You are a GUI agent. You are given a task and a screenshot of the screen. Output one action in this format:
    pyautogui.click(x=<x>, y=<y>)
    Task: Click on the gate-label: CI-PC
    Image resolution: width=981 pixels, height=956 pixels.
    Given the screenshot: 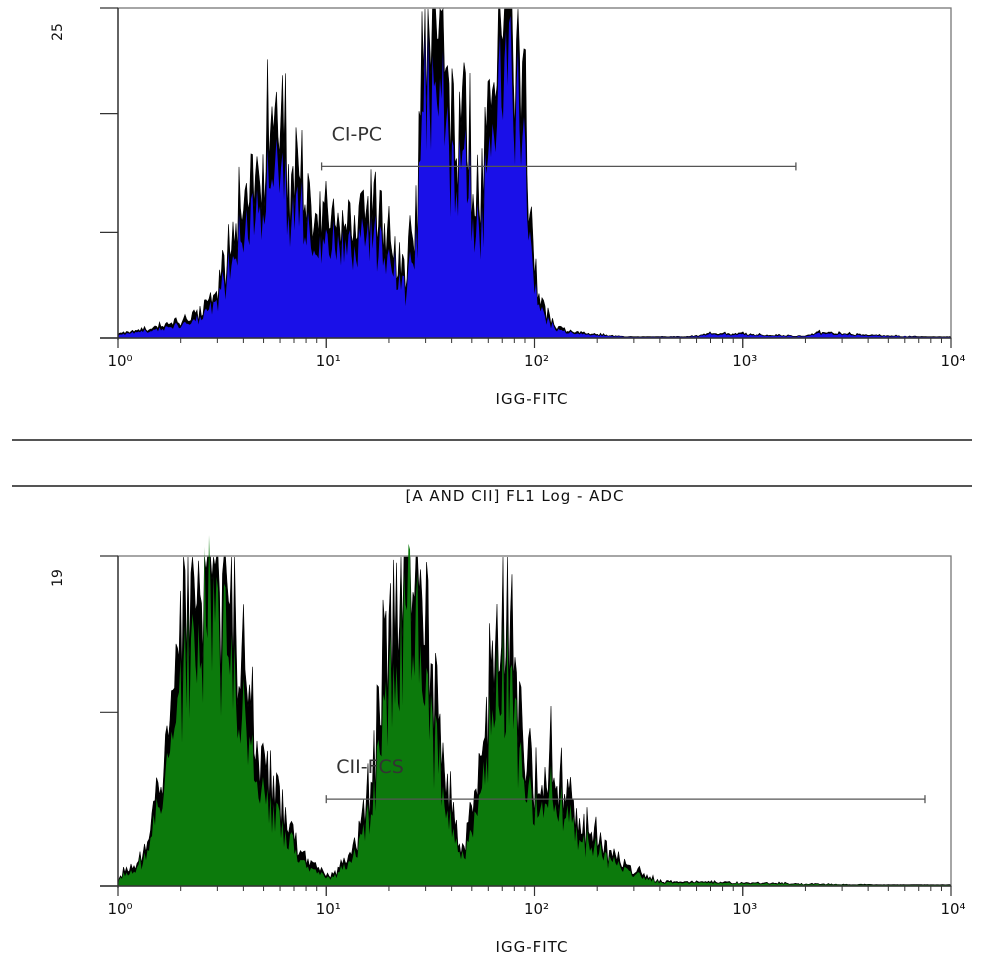 What is the action you would take?
    pyautogui.click(x=357, y=134)
    